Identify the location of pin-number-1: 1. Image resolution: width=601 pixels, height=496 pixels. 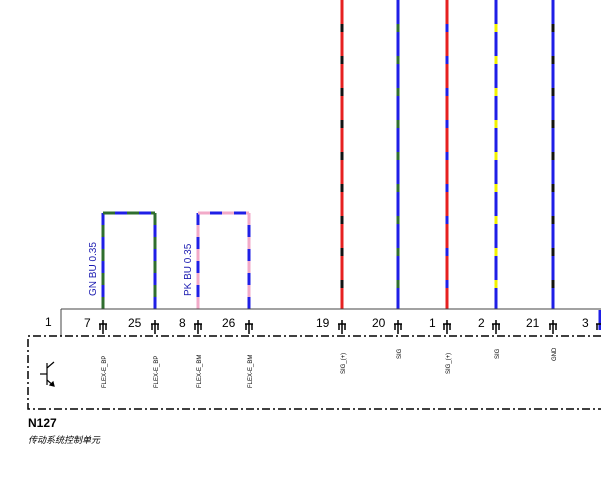
(432, 323).